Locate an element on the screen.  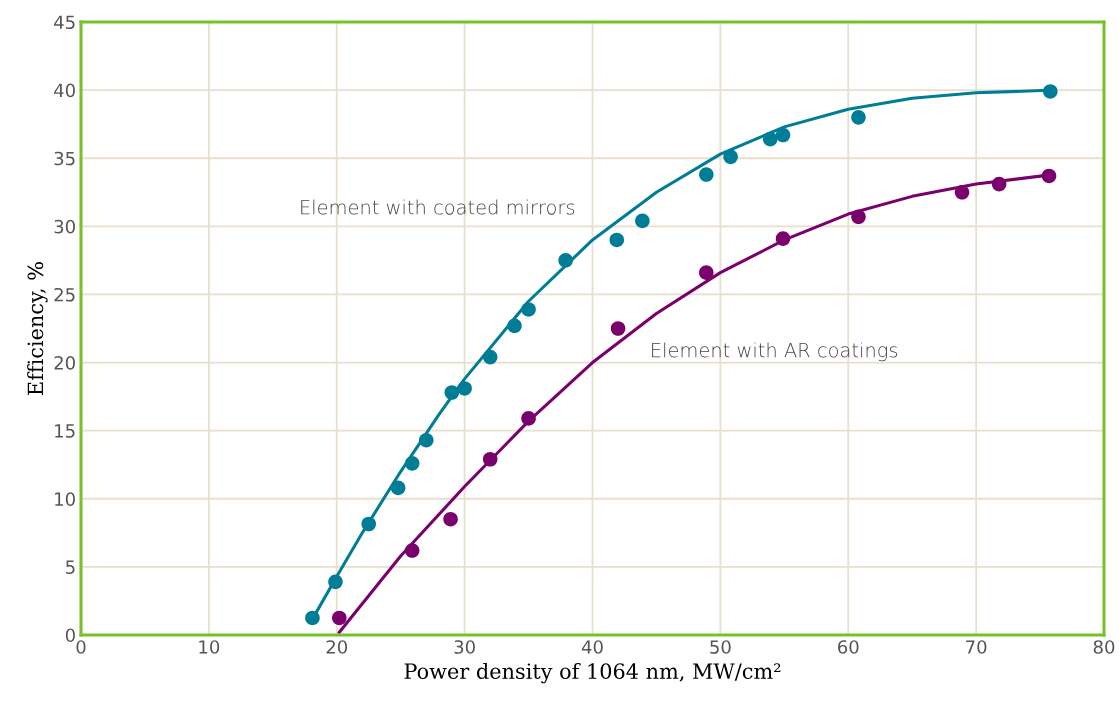
x-tick-label: 30 is located at coordinates (464, 647).